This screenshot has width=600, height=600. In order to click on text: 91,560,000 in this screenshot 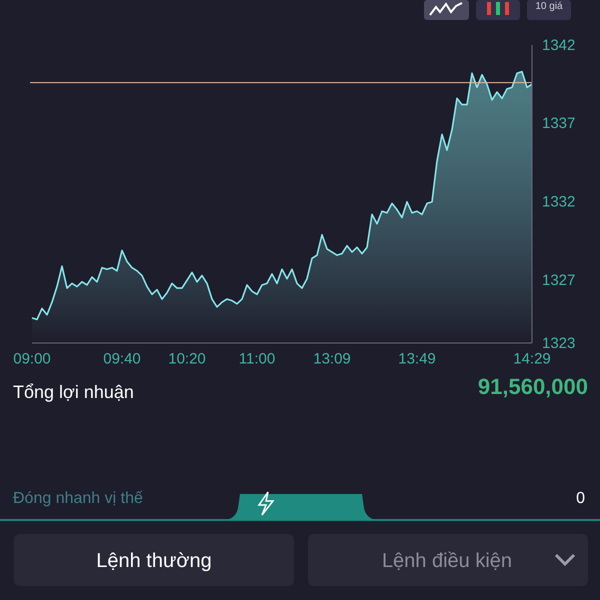, I will do `click(533, 386)`.